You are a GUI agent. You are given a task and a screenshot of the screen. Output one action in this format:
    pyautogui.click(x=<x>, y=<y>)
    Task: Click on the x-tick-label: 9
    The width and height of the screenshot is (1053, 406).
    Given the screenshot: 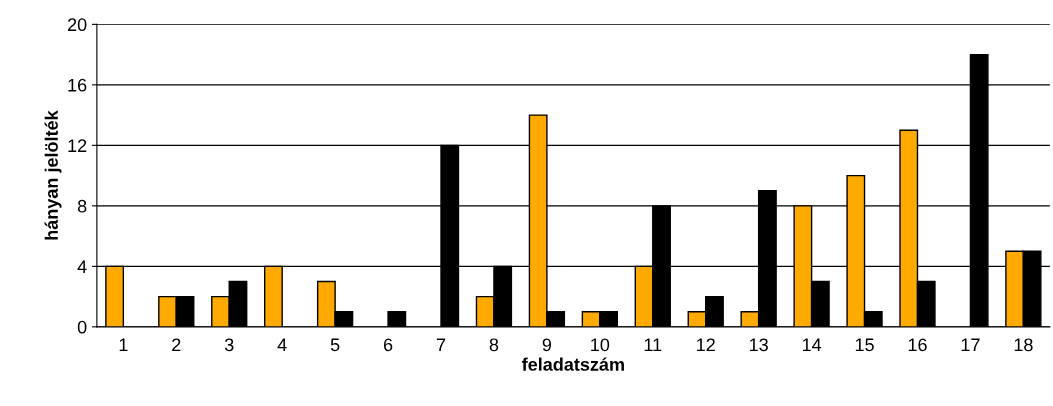 What is the action you would take?
    pyautogui.click(x=547, y=345)
    